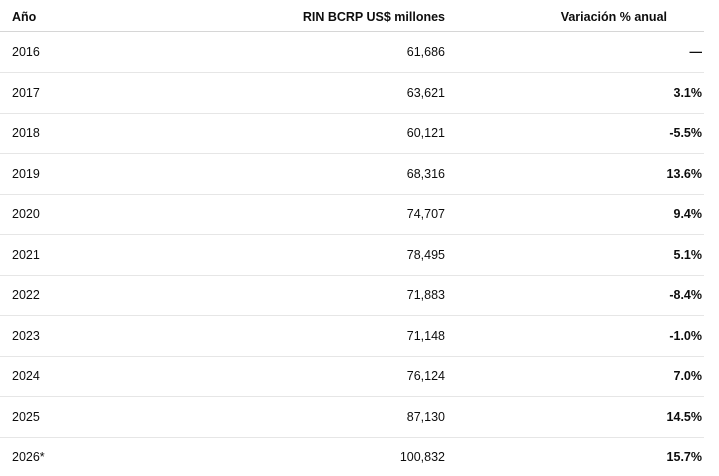 This screenshot has width=719, height=476. What do you see at coordinates (425, 52) in the screenshot?
I see `table-cell: 61,686` at bounding box center [425, 52].